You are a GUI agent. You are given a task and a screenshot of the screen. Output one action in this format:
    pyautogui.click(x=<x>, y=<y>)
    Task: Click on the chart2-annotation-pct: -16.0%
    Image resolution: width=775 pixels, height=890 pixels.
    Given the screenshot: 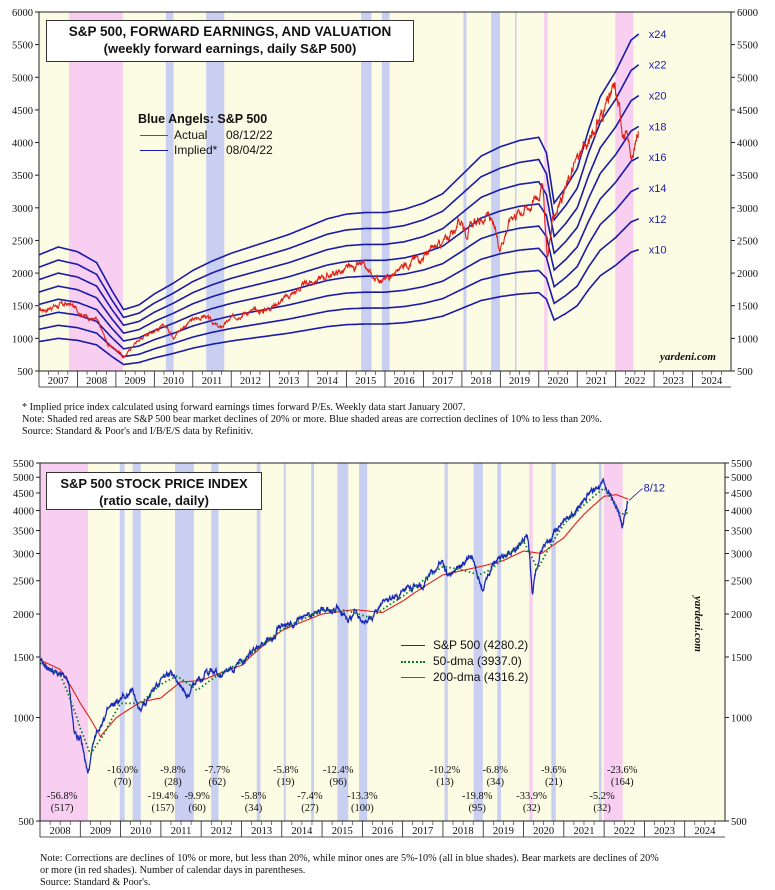 What is the action you would take?
    pyautogui.click(x=122, y=770)
    